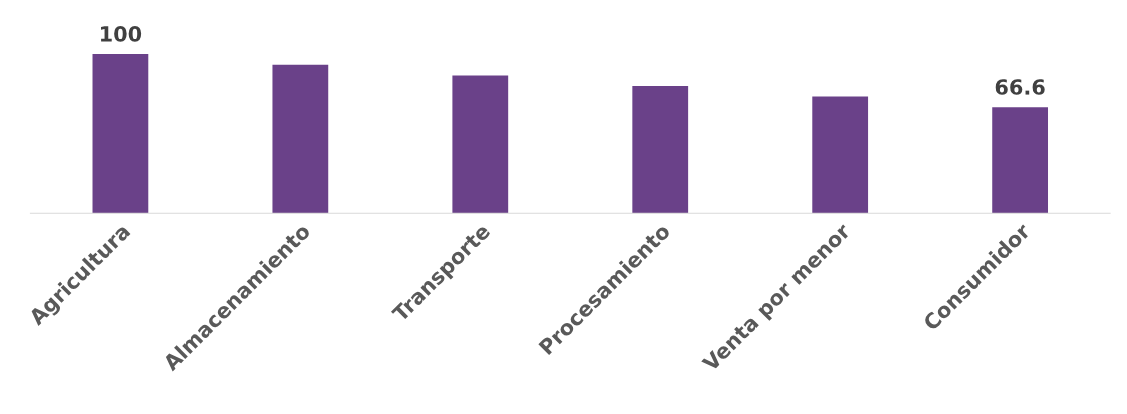  I want to click on data-label: 66.6, so click(1020, 87).